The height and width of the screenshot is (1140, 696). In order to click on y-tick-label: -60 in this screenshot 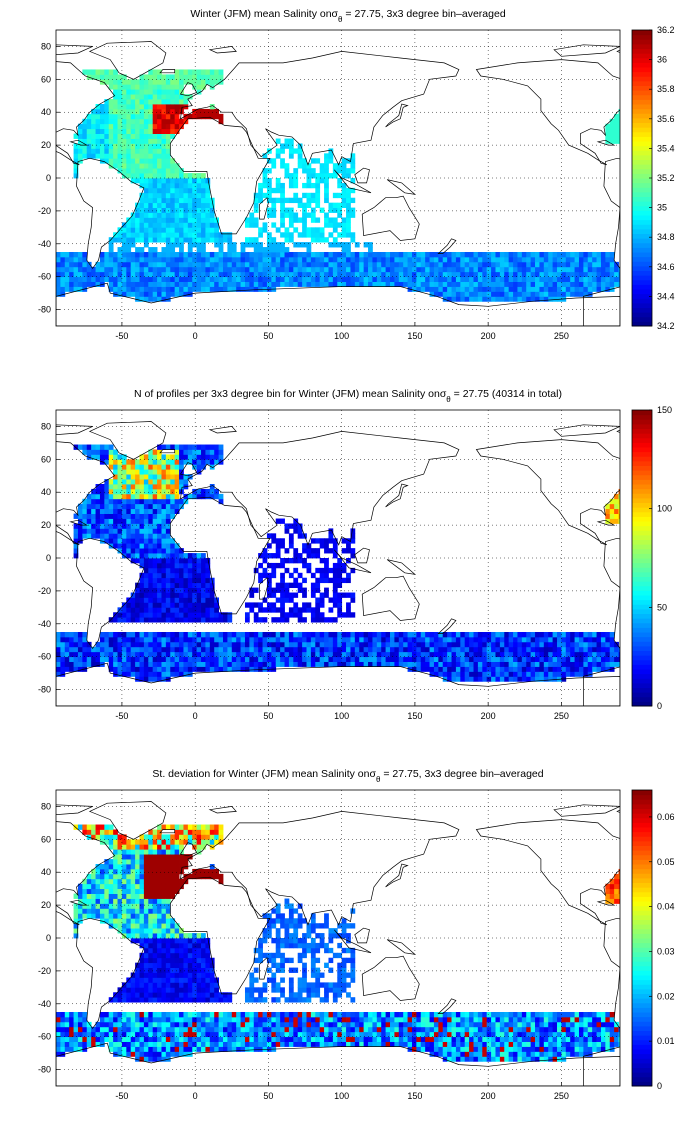, I will do `click(44, 657)`.